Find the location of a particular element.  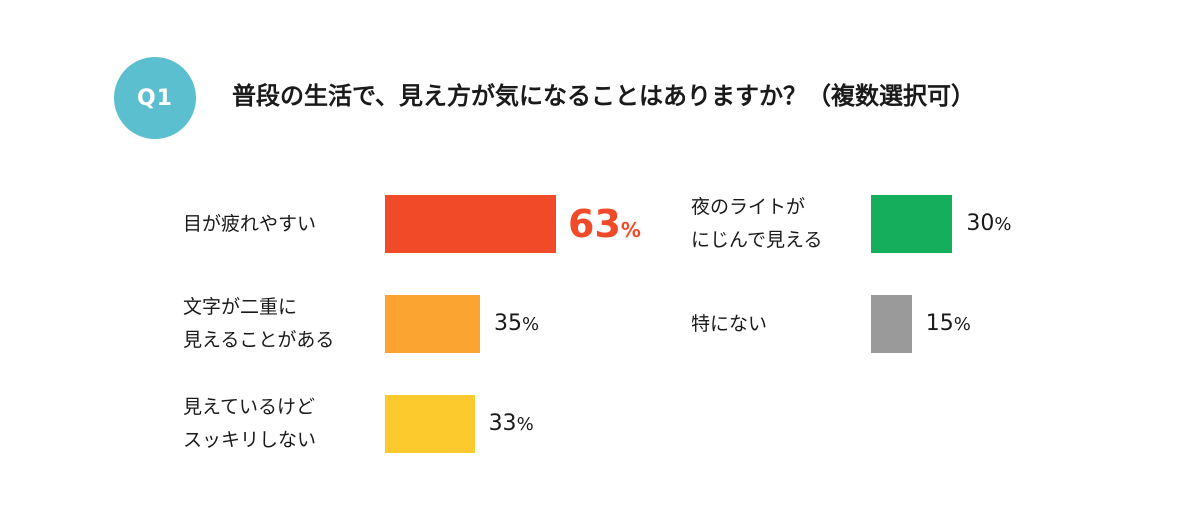

chart-item-label: 文字が二重に見えることがある is located at coordinates (258, 324).